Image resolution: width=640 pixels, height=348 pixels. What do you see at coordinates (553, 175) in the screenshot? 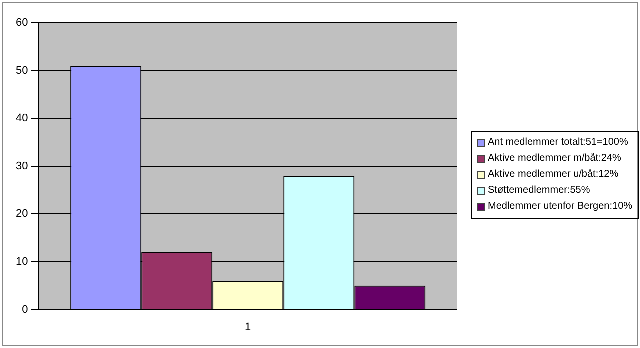
I see `legend-label: Aktive medlemmer u/båt:12%` at bounding box center [553, 175].